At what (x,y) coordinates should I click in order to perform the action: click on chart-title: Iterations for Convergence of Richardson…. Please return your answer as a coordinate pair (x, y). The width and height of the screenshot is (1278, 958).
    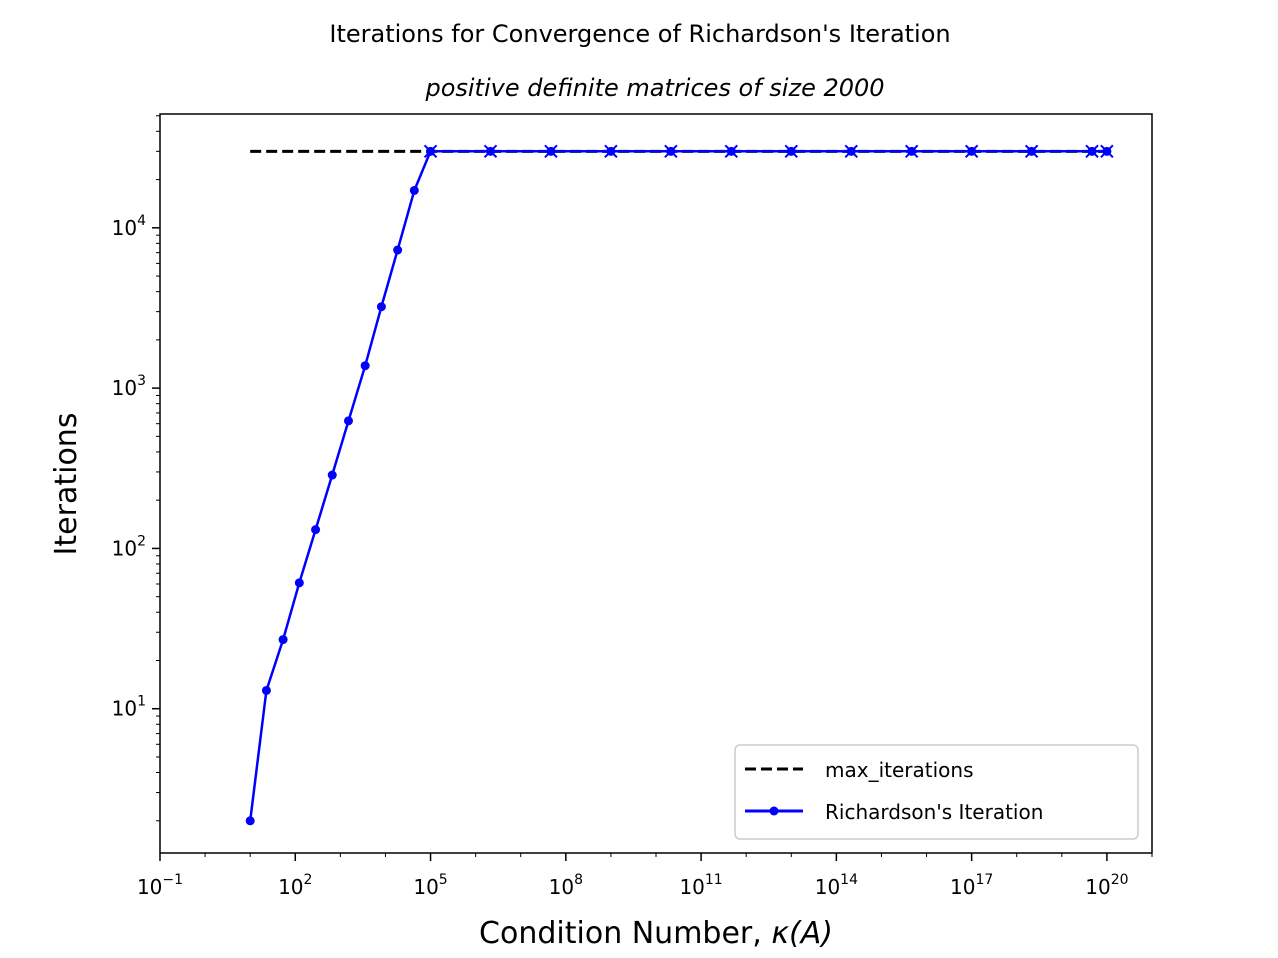
    Looking at the image, I should click on (639, 34).